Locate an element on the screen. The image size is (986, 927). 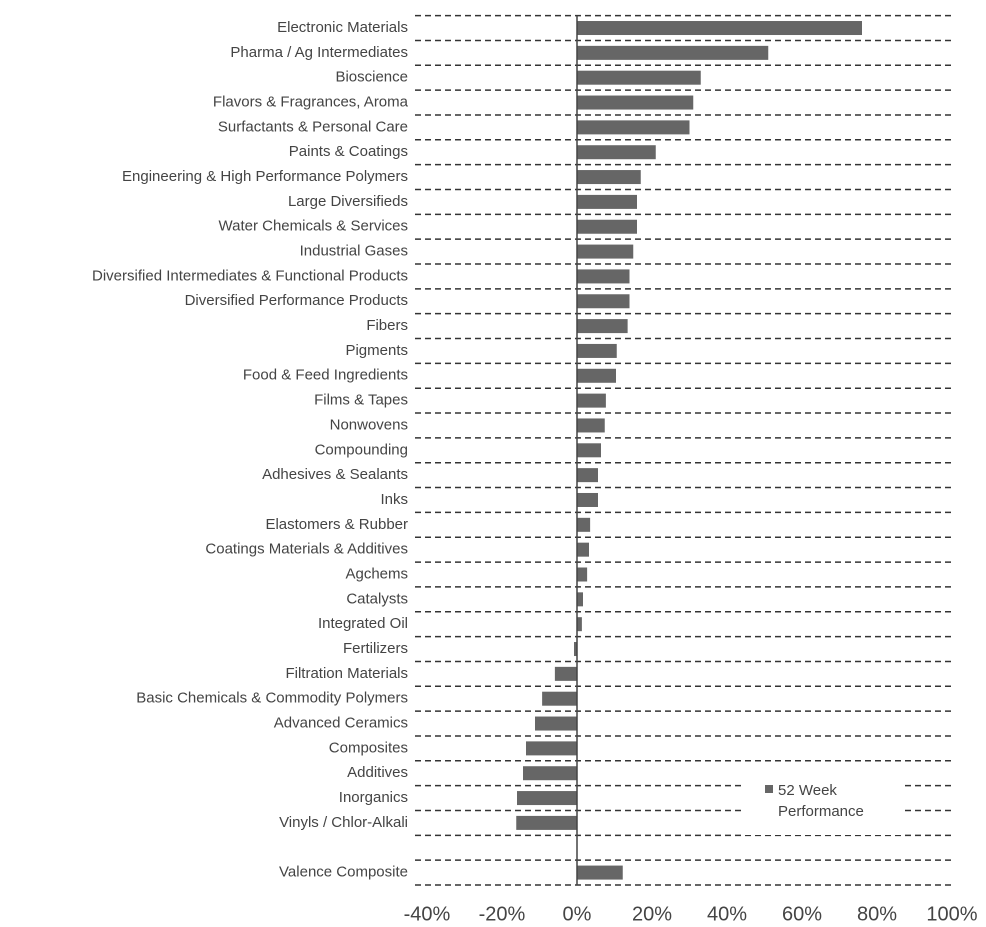
x-tick-label: 0% is located at coordinates (577, 914).